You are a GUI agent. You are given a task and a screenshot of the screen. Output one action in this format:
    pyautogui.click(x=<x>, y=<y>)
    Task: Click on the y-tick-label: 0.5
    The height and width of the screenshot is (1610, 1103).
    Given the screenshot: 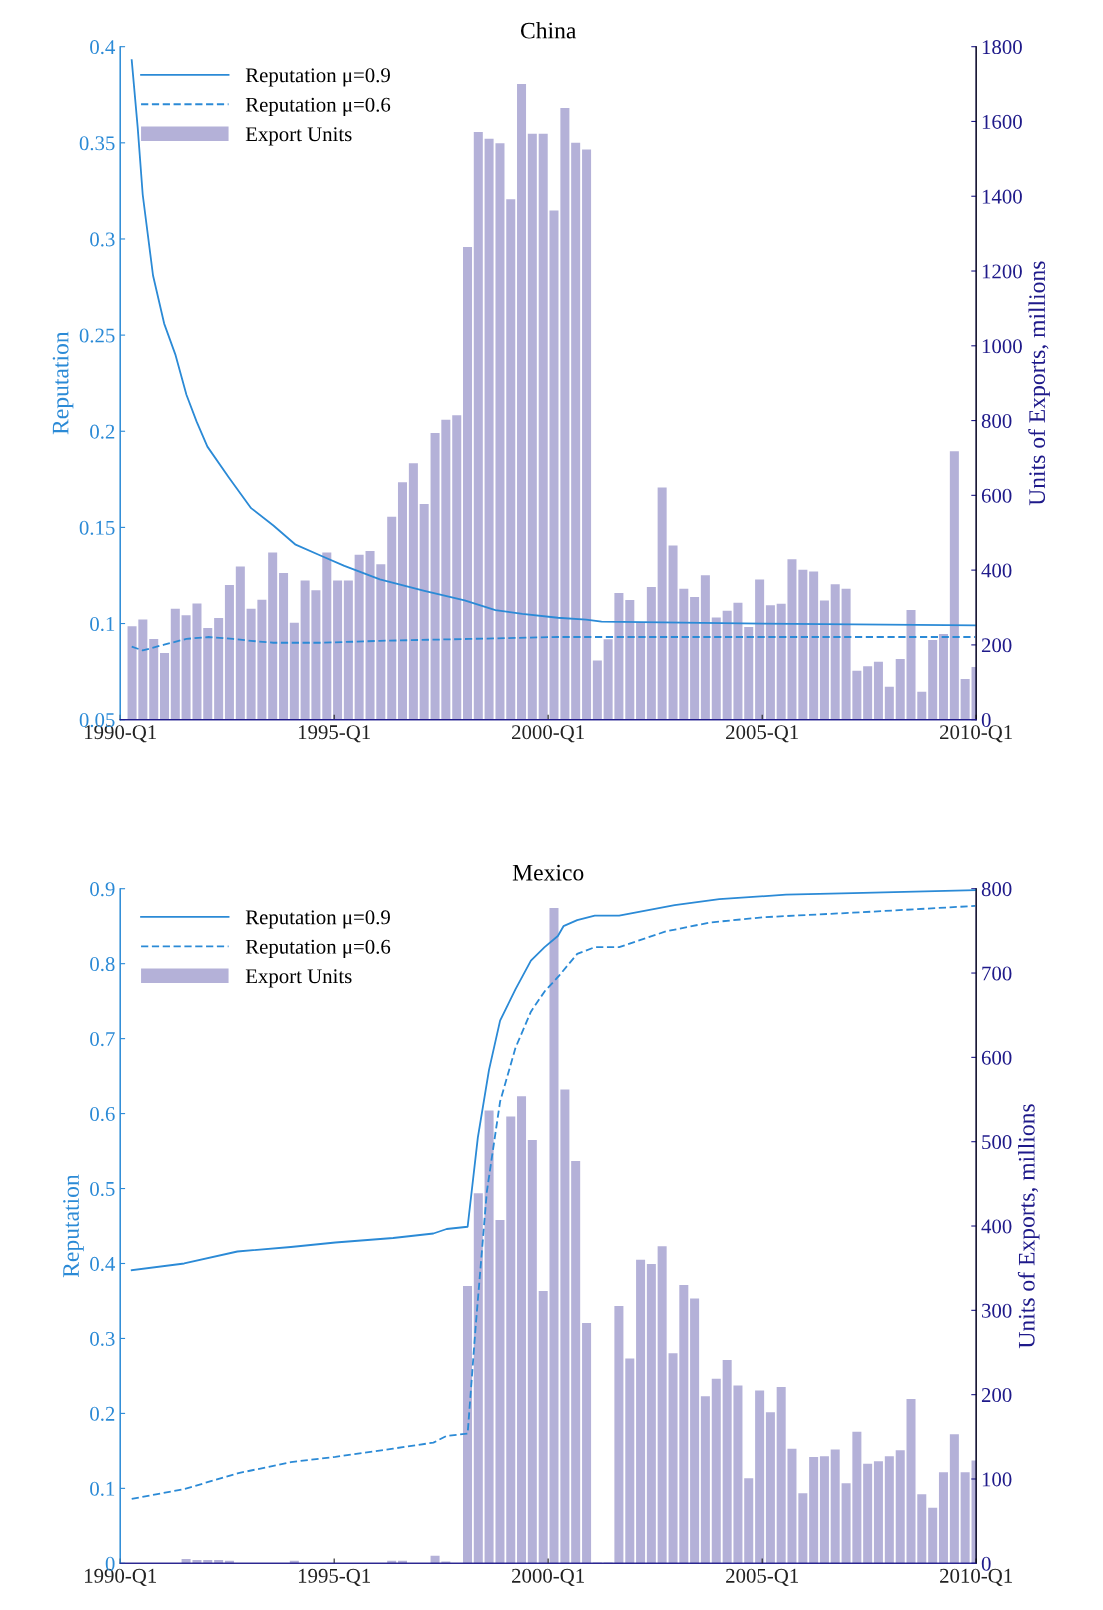 What is the action you would take?
    pyautogui.click(x=102, y=1189)
    